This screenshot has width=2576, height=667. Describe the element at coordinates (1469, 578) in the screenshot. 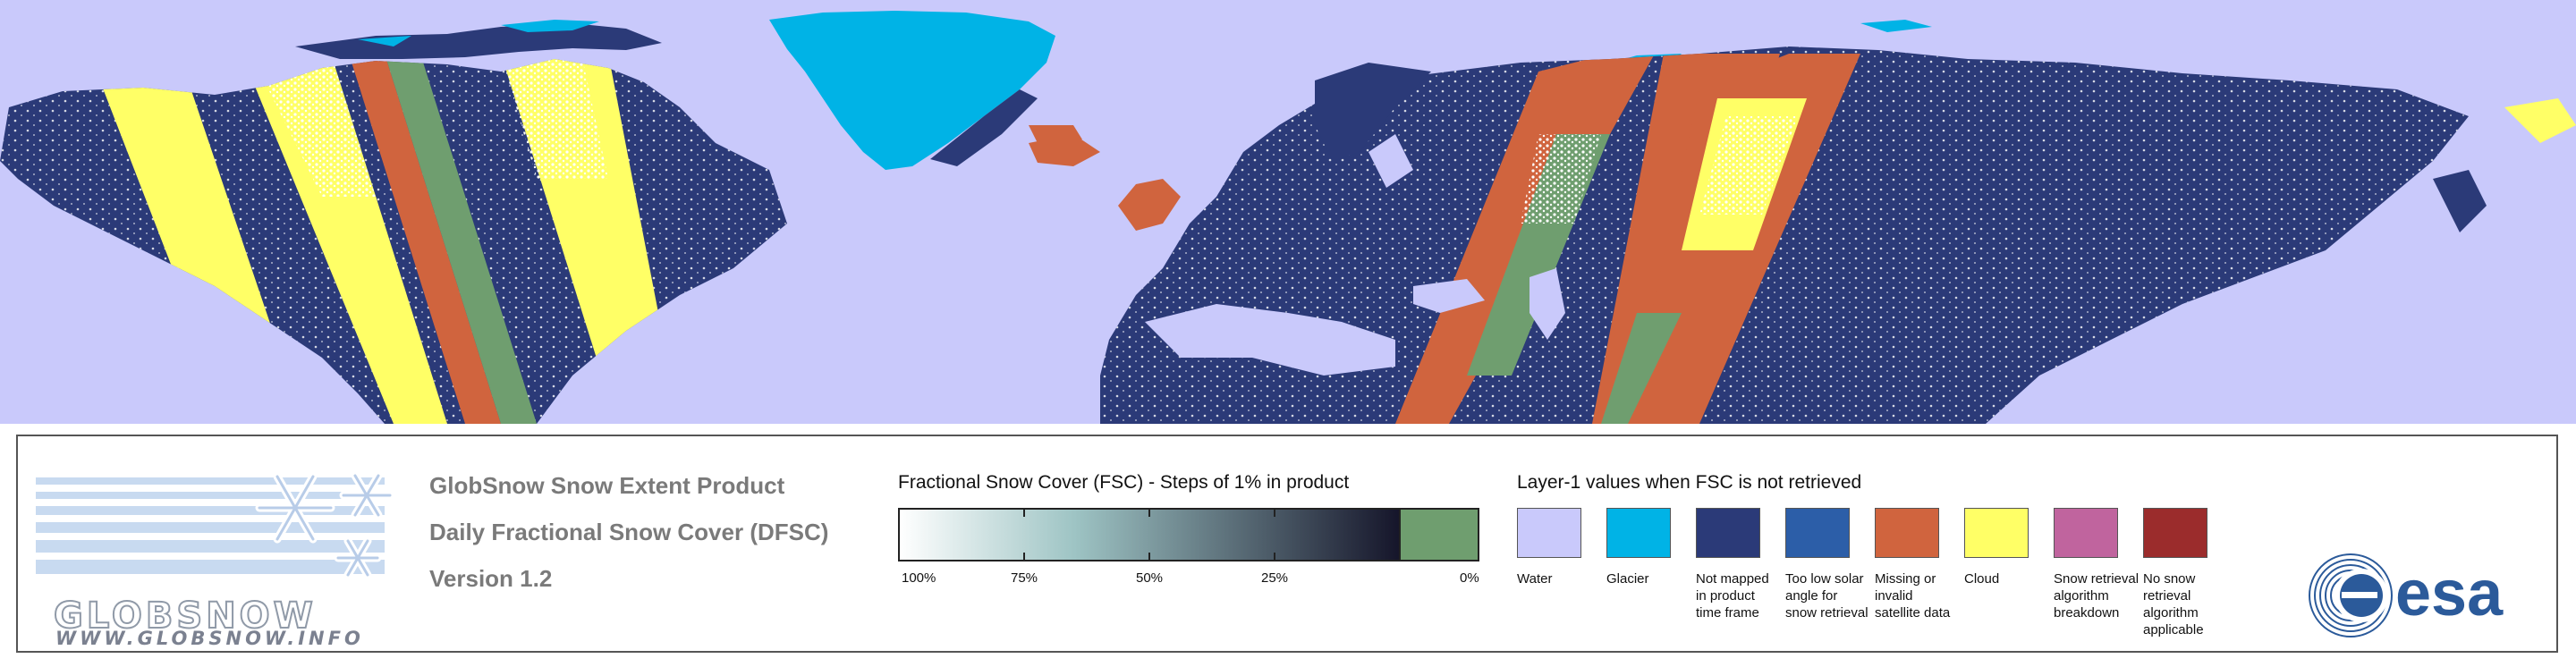

I see `fsc-tick-0: 0%` at that location.